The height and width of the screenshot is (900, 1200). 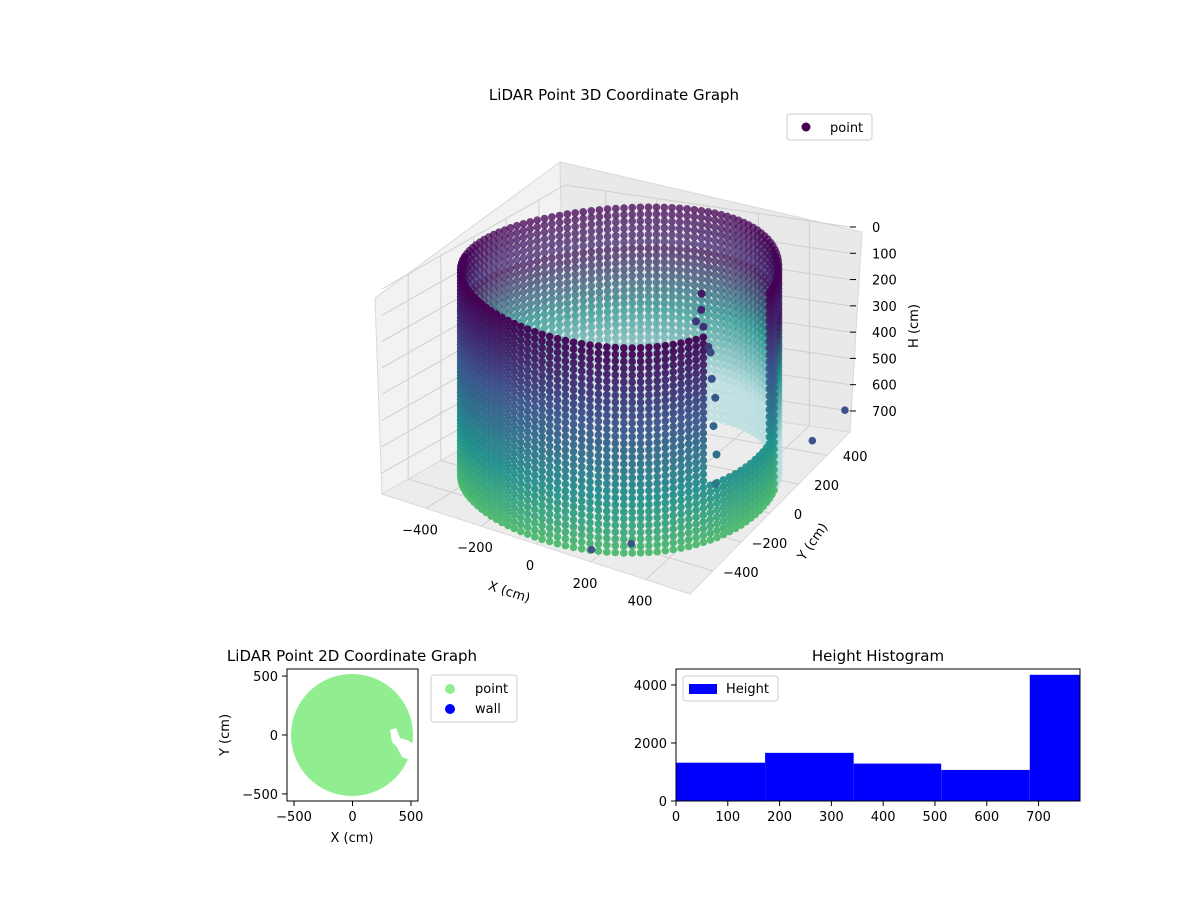 I want to click on z-tick-label: 100, so click(x=884, y=254).